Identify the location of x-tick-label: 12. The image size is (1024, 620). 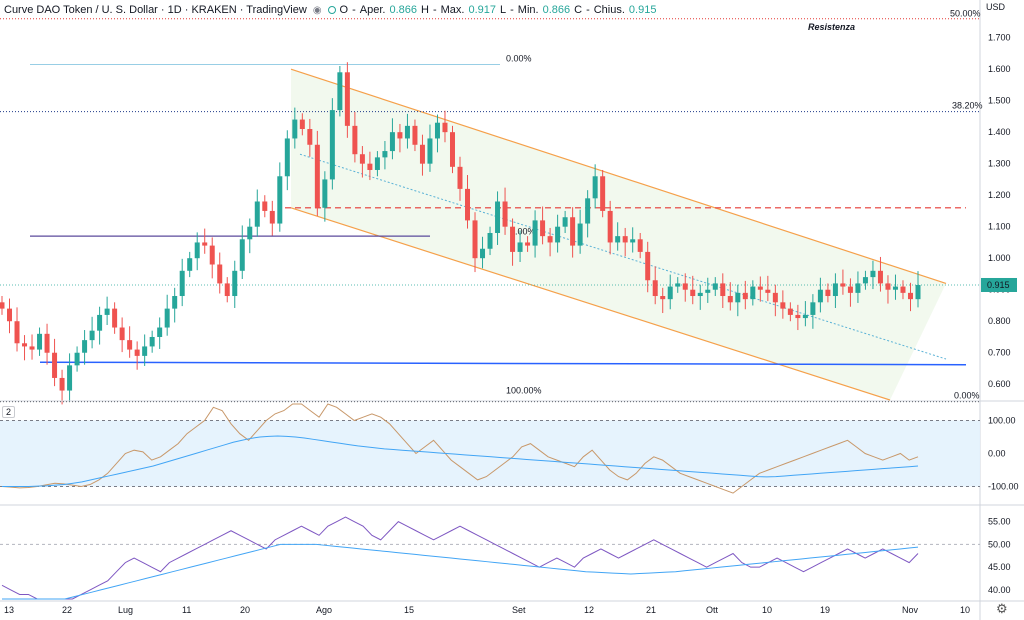
(589, 610).